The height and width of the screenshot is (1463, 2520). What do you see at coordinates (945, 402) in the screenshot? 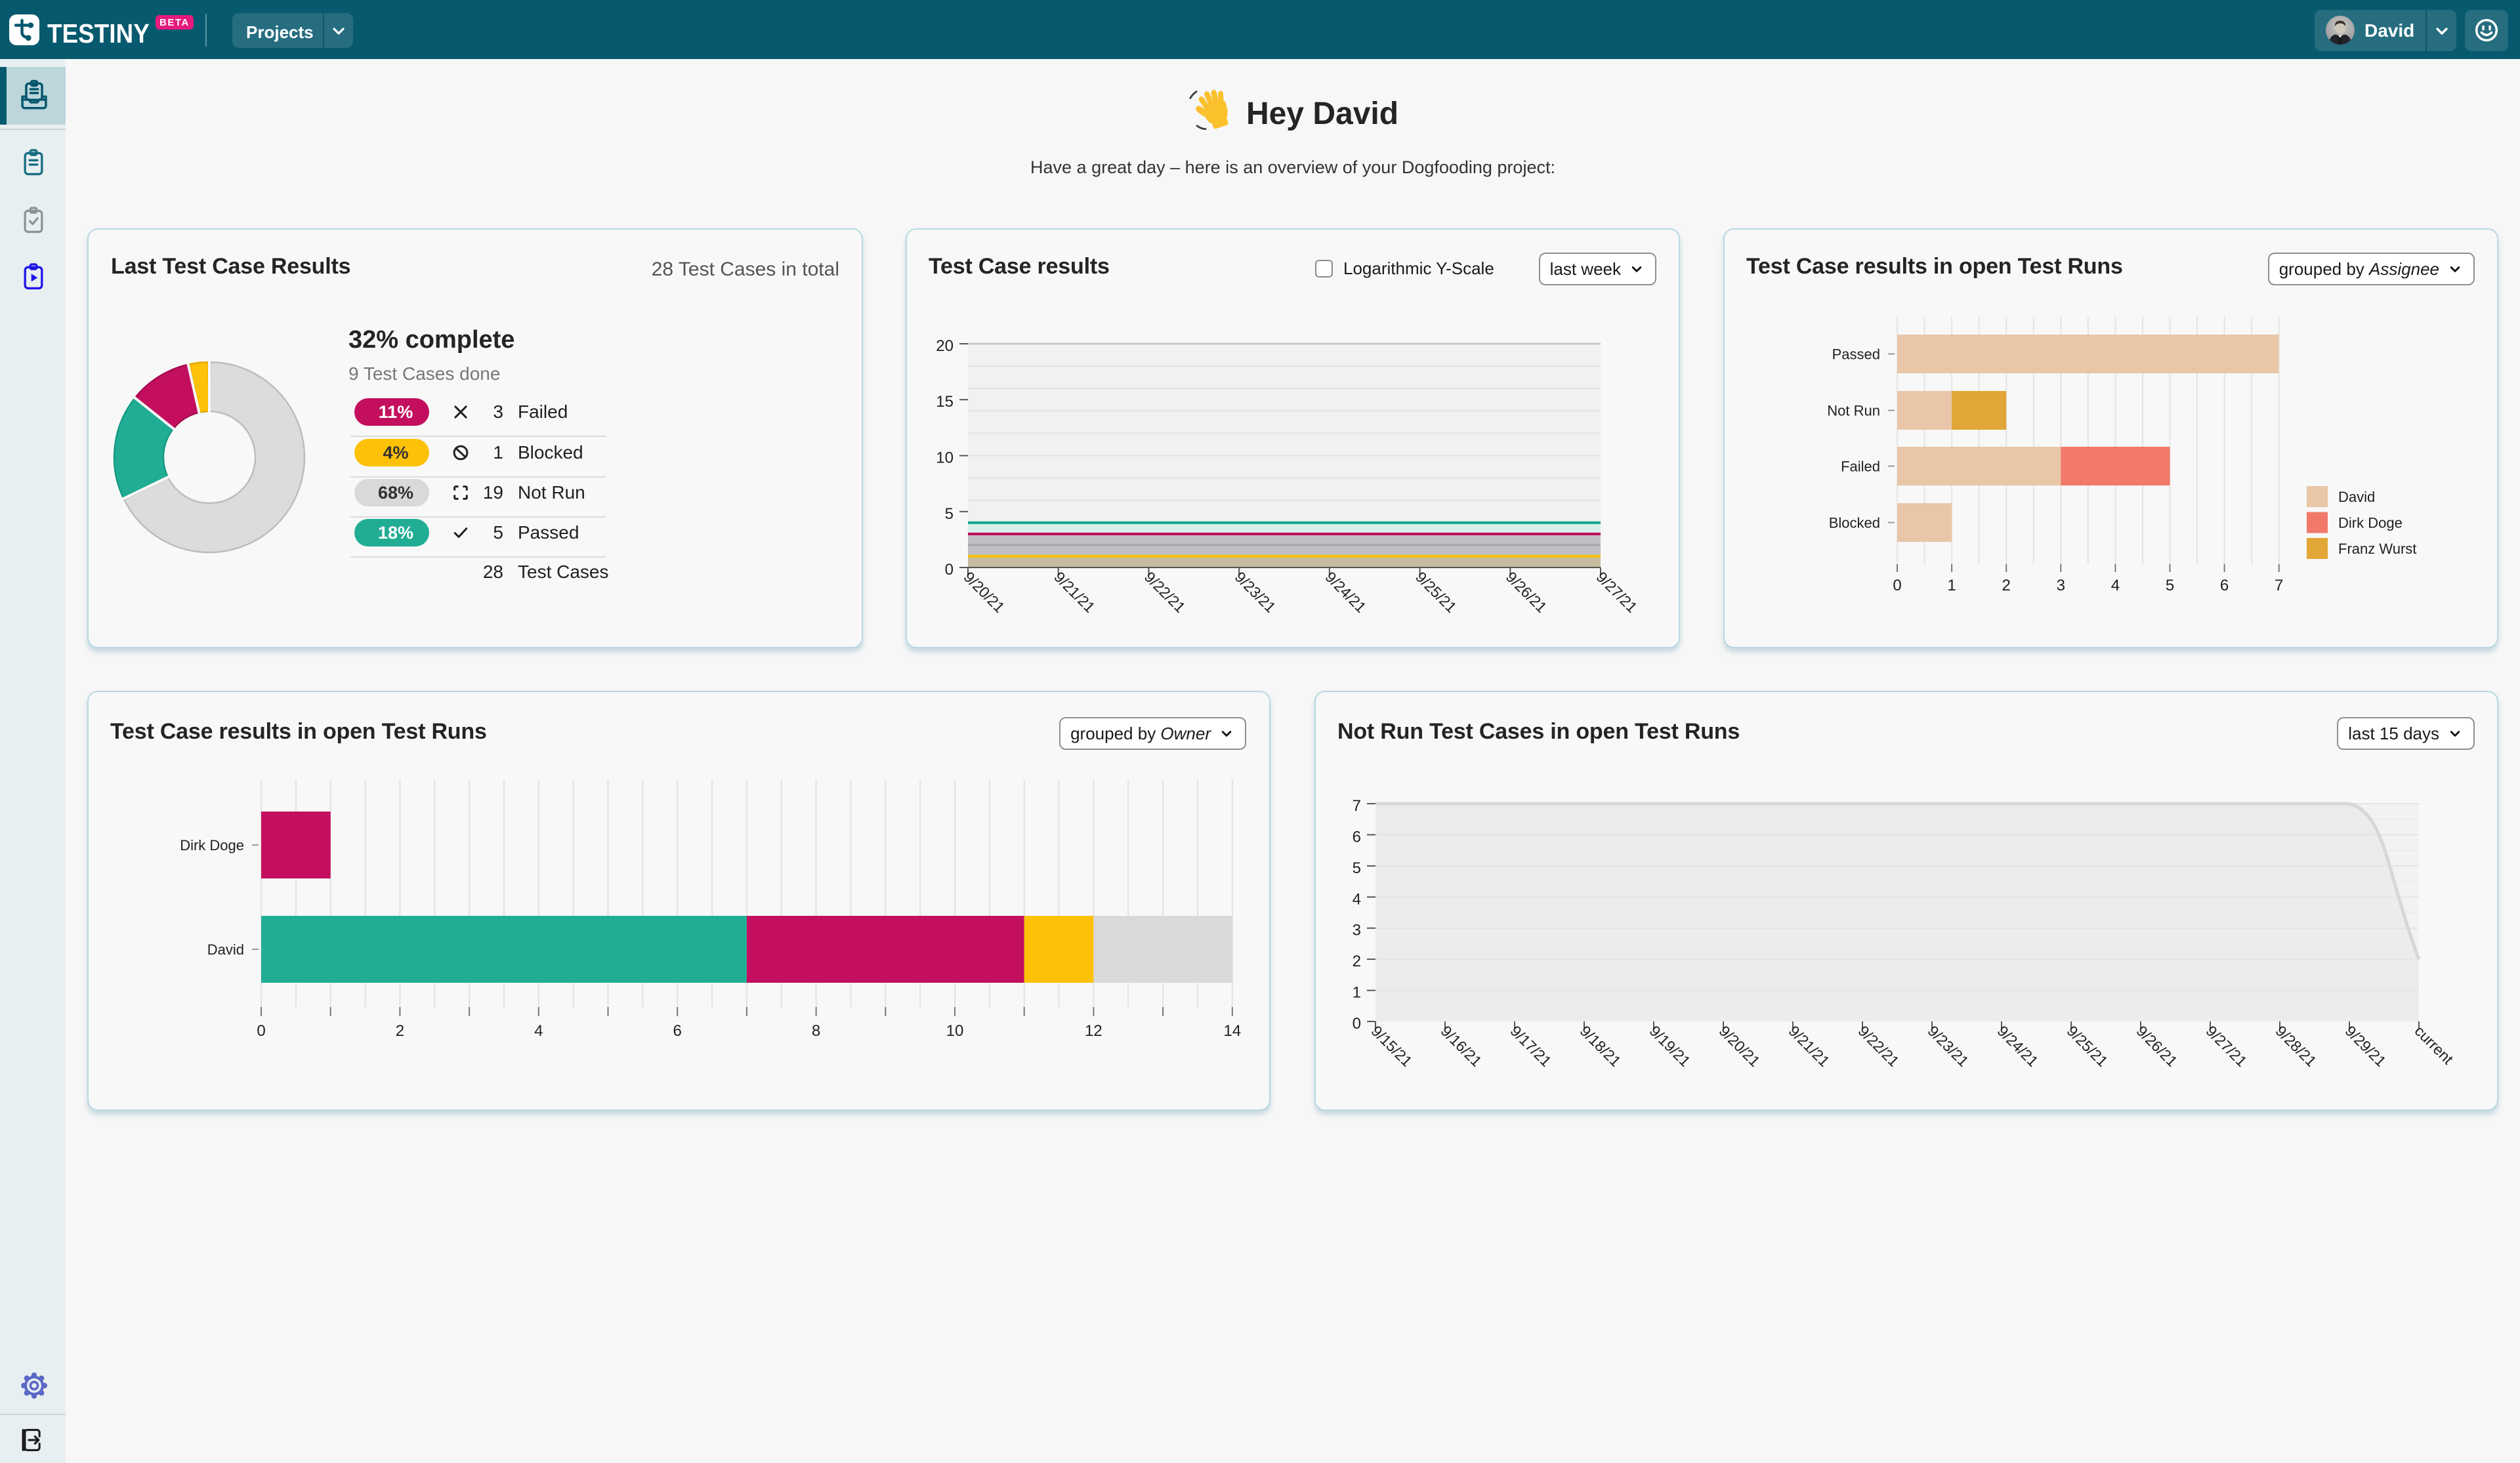
I see `svg-text: 15` at bounding box center [945, 402].